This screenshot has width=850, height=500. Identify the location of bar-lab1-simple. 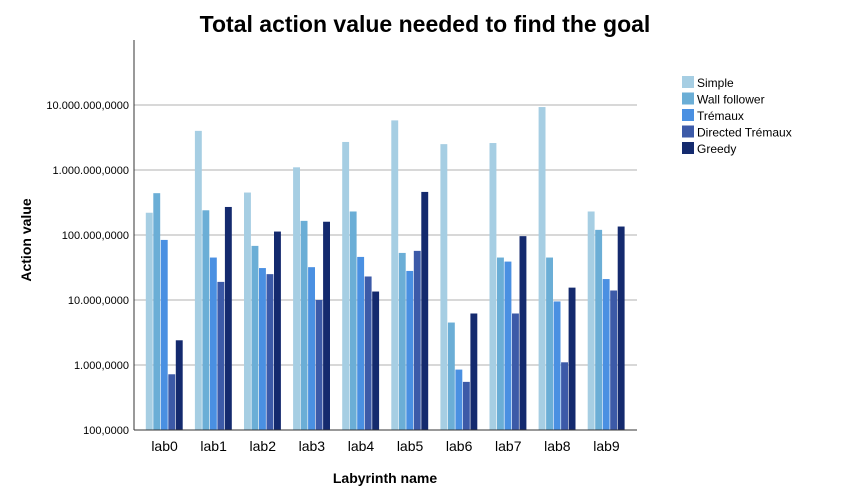
(198, 280).